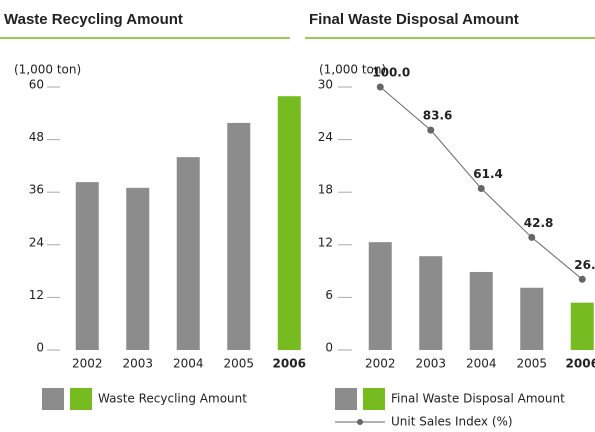 The image size is (595, 432). What do you see at coordinates (391, 73) in the screenshot?
I see `data-label: 100.0` at bounding box center [391, 73].